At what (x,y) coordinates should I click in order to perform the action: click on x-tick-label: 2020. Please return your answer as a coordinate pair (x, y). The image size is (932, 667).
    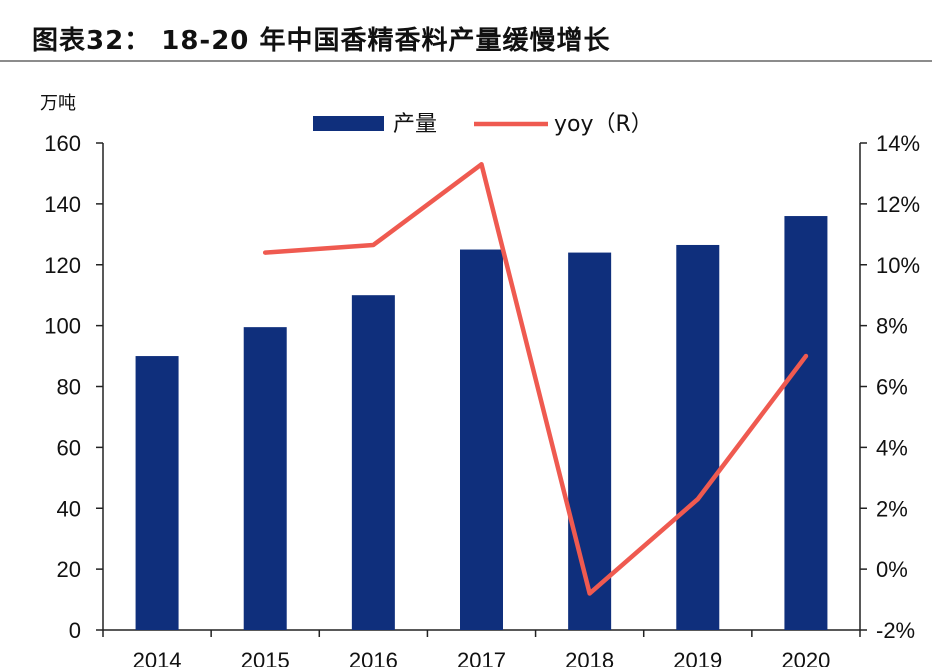
    Looking at the image, I should click on (805, 657).